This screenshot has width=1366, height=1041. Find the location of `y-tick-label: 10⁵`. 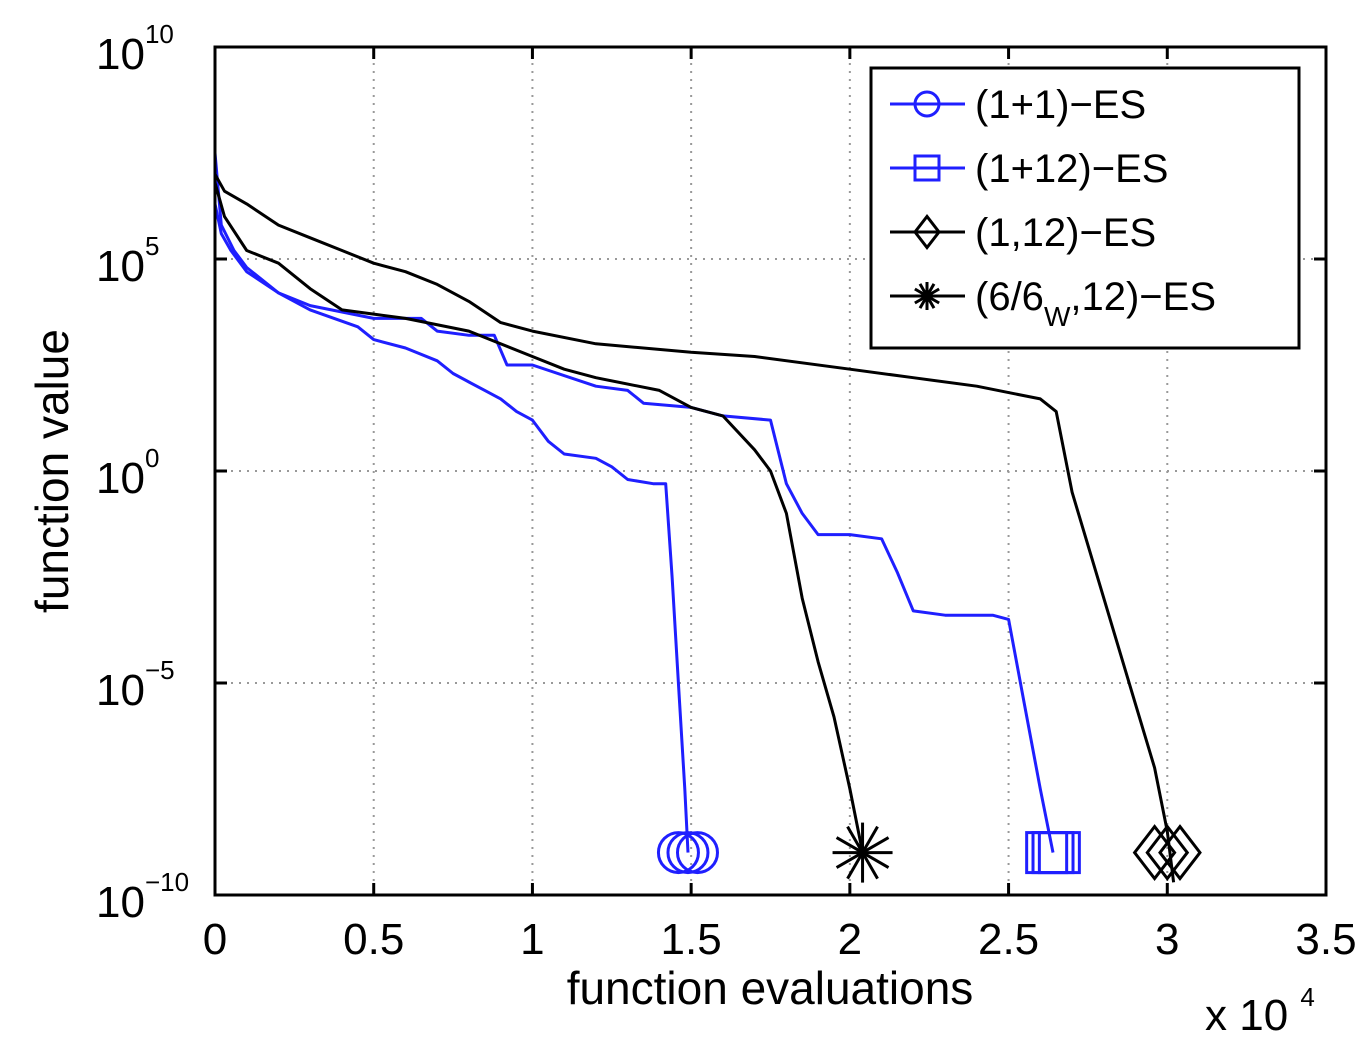

y-tick-label: 10⁵ is located at coordinates (127, 261).